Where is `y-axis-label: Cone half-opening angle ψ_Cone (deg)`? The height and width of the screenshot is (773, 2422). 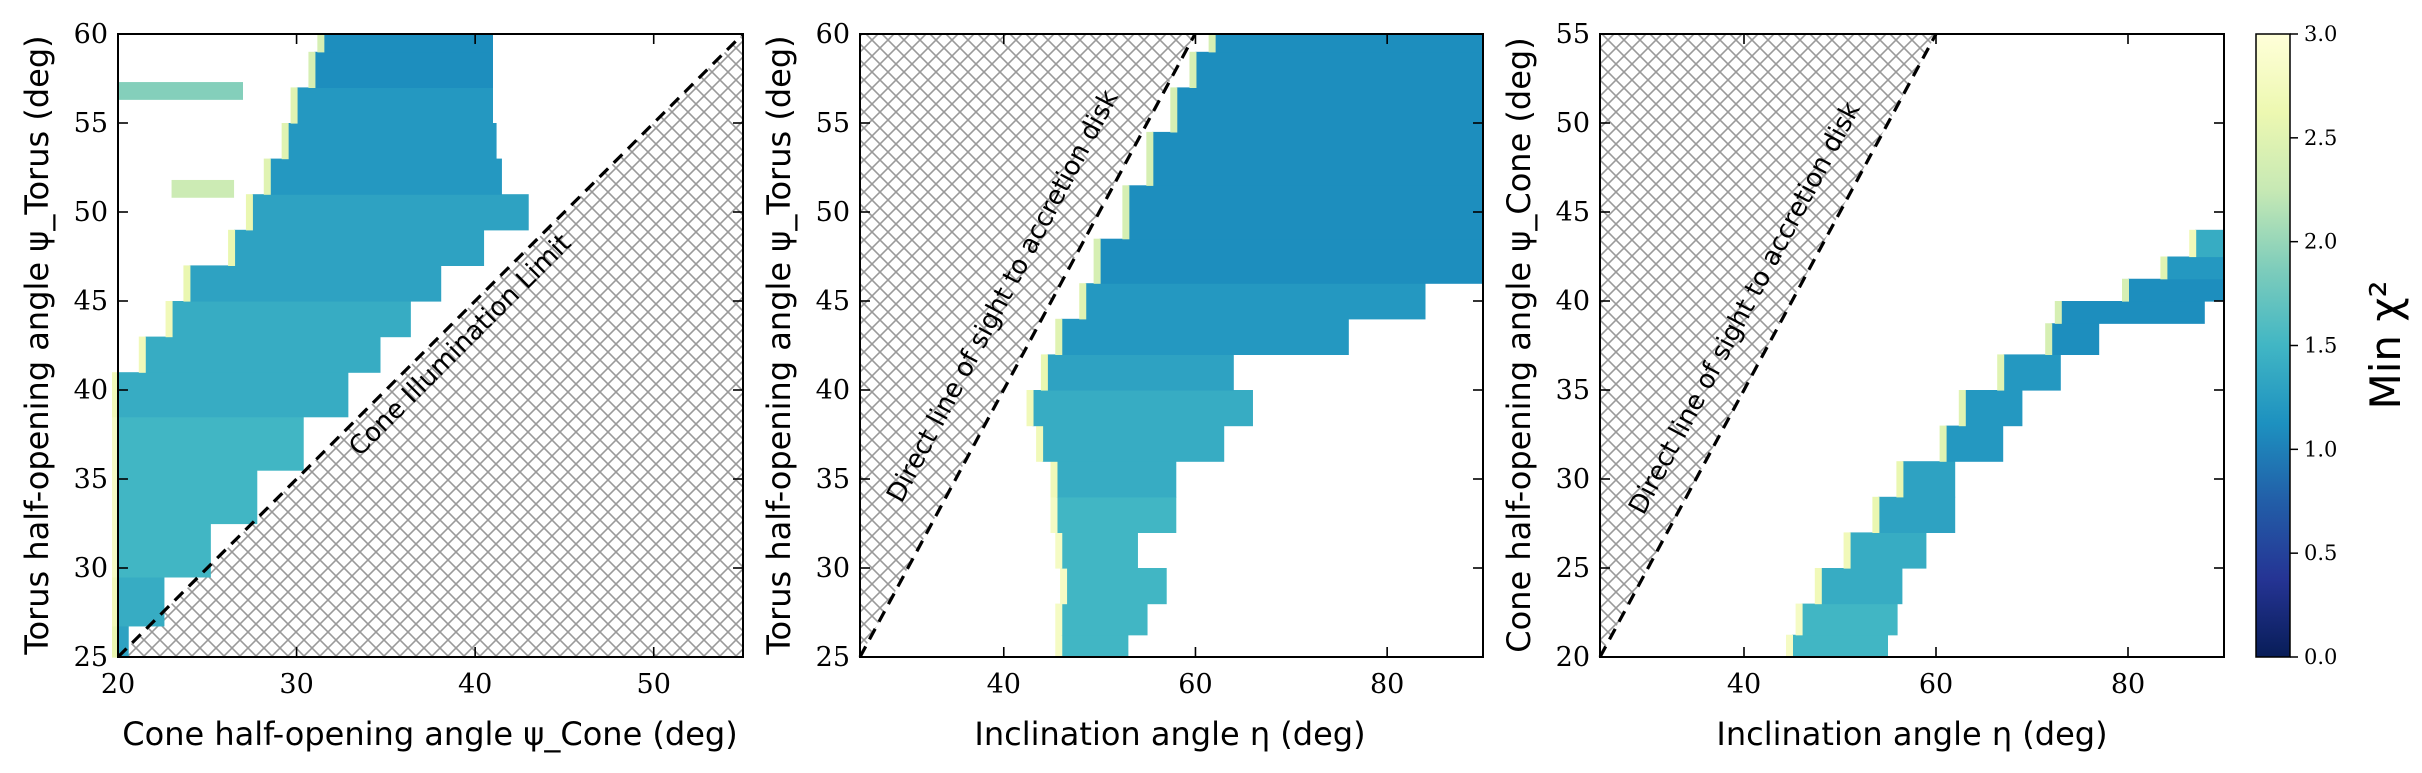
y-axis-label: Cone half-opening angle ψ_Cone (deg) is located at coordinates (1519, 344).